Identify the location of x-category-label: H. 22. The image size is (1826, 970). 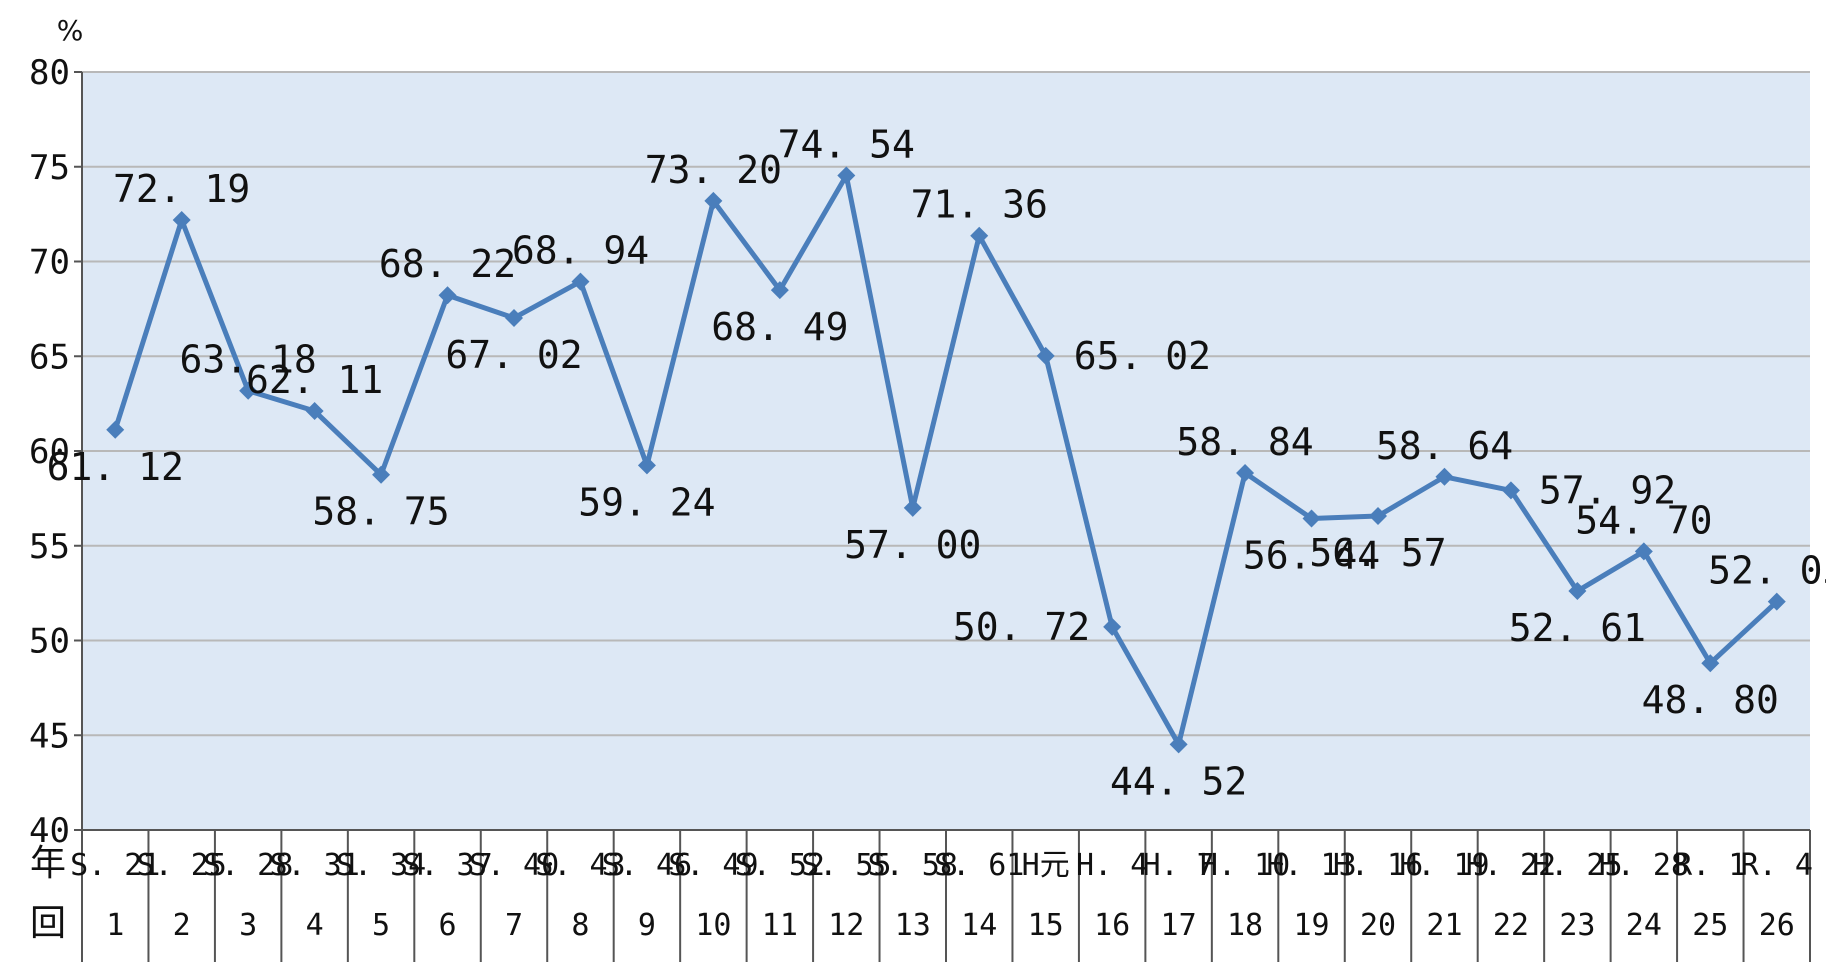
(1511, 865).